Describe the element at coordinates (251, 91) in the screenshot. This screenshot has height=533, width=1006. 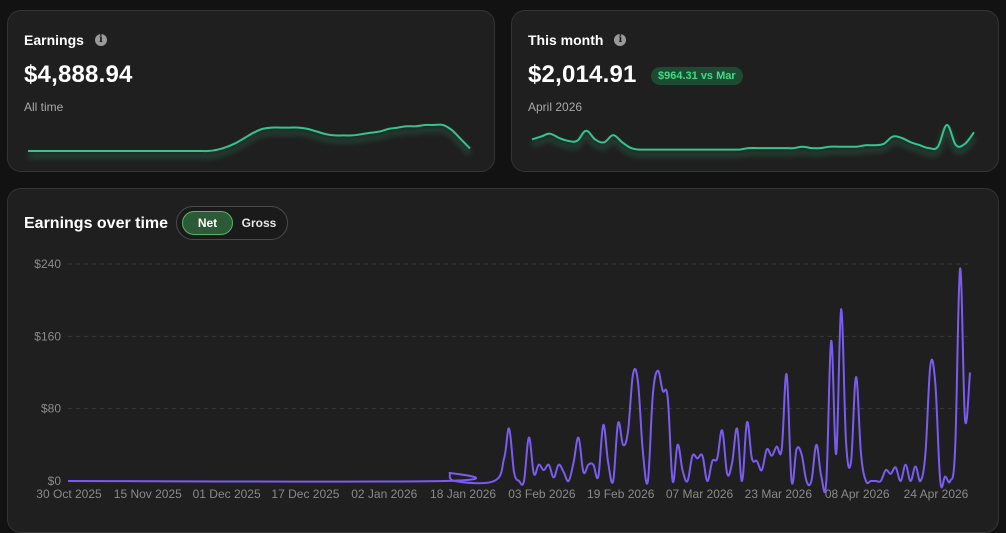
I see `earnings-card: Earnings i $4,888.94 All time` at that location.